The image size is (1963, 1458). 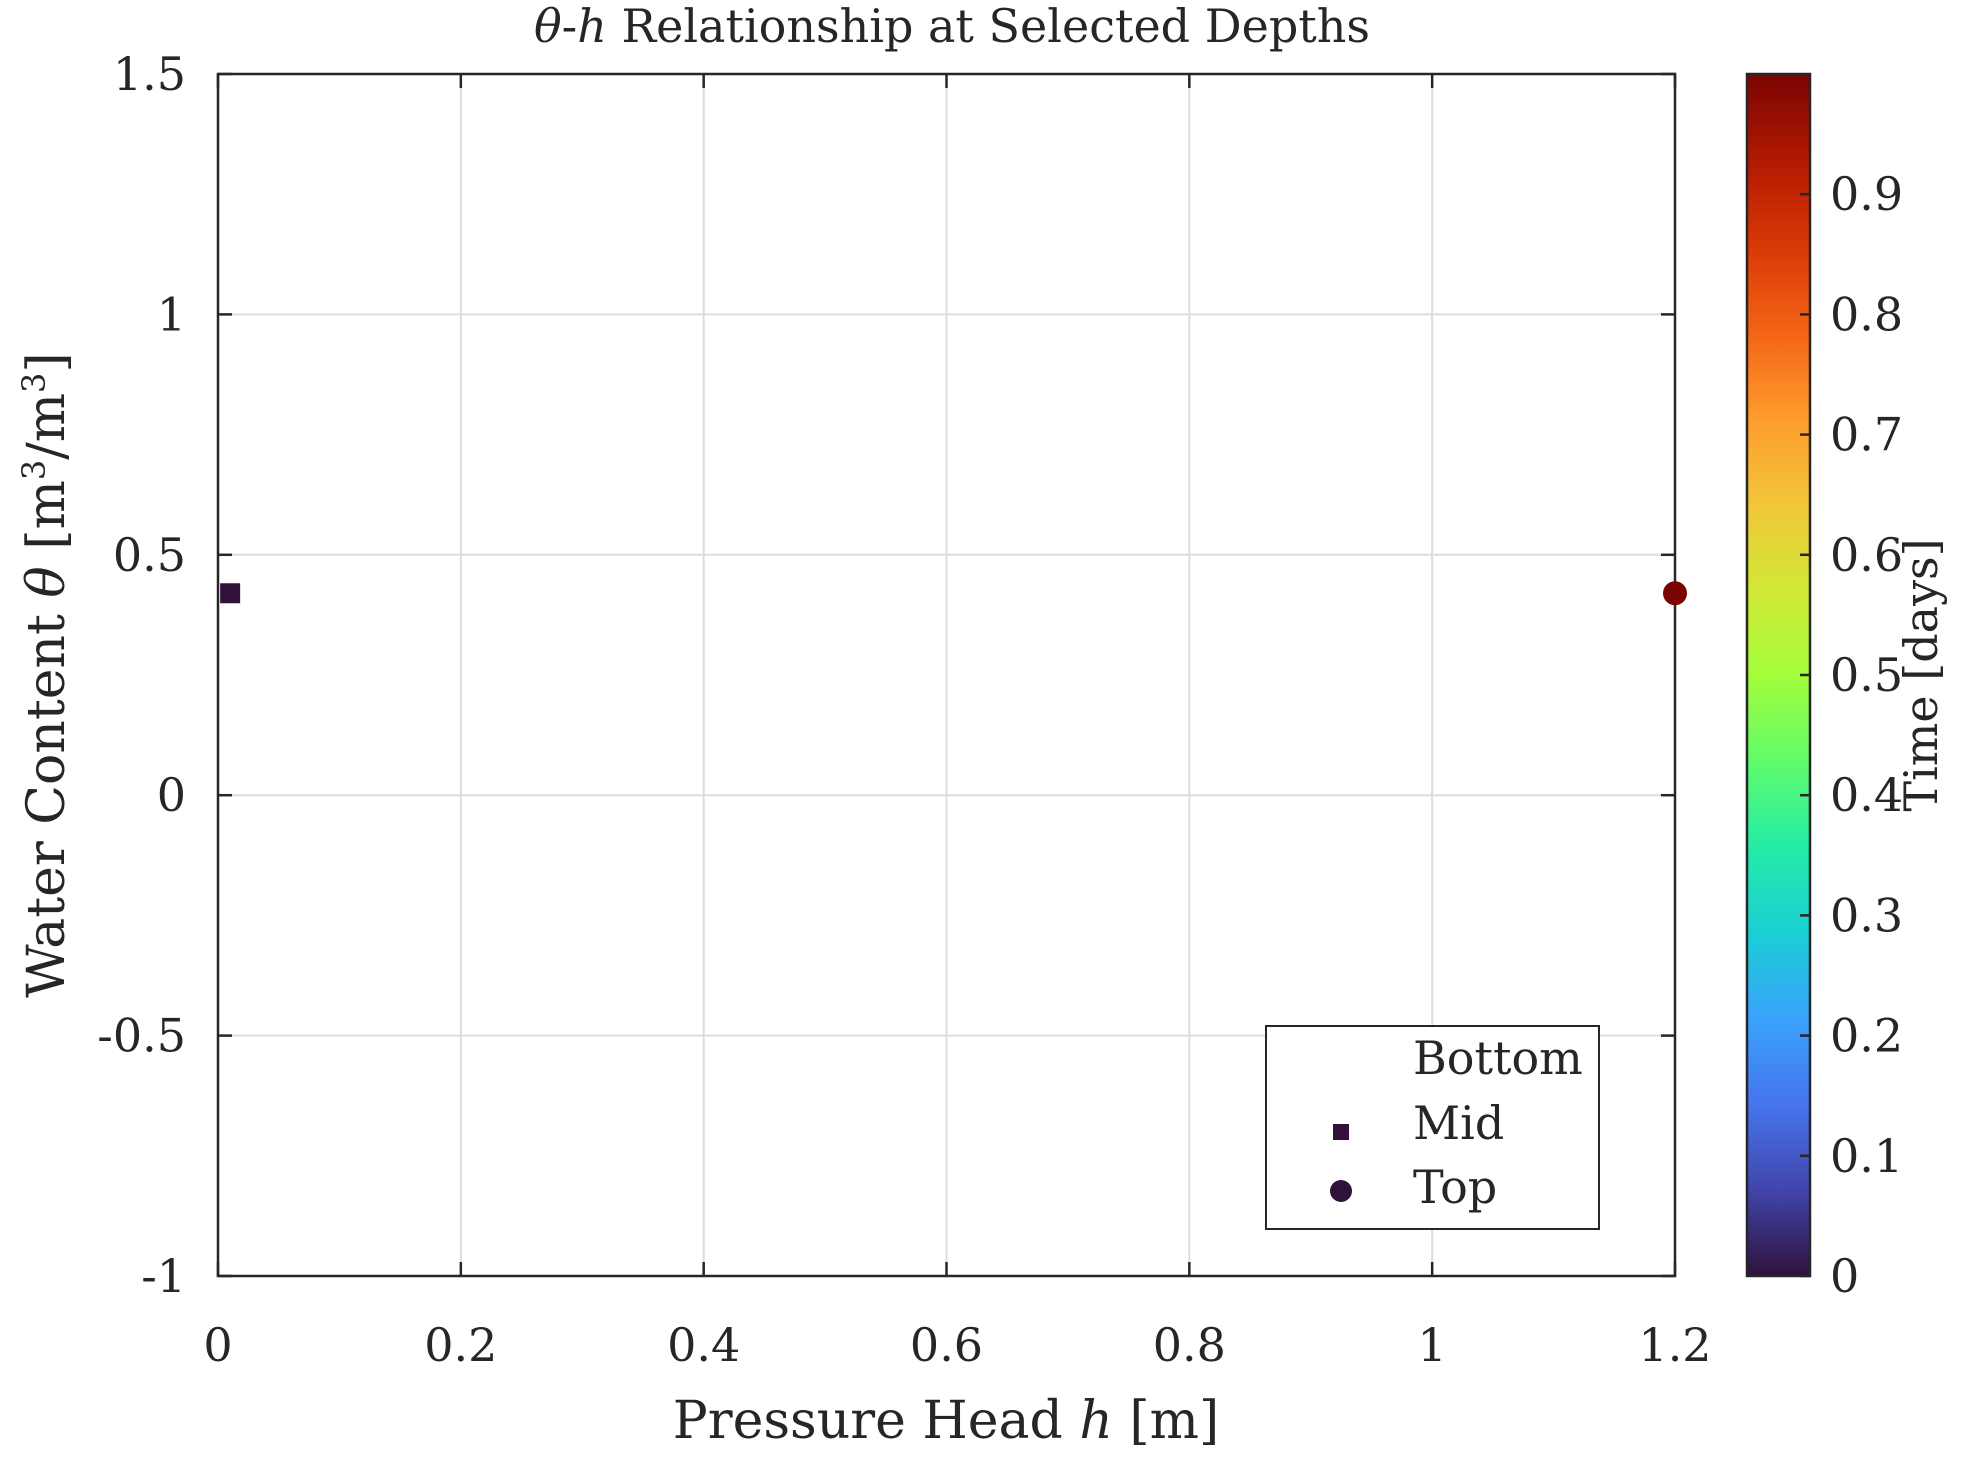 What do you see at coordinates (1341, 1132) in the screenshot?
I see `legend-marker-square` at bounding box center [1341, 1132].